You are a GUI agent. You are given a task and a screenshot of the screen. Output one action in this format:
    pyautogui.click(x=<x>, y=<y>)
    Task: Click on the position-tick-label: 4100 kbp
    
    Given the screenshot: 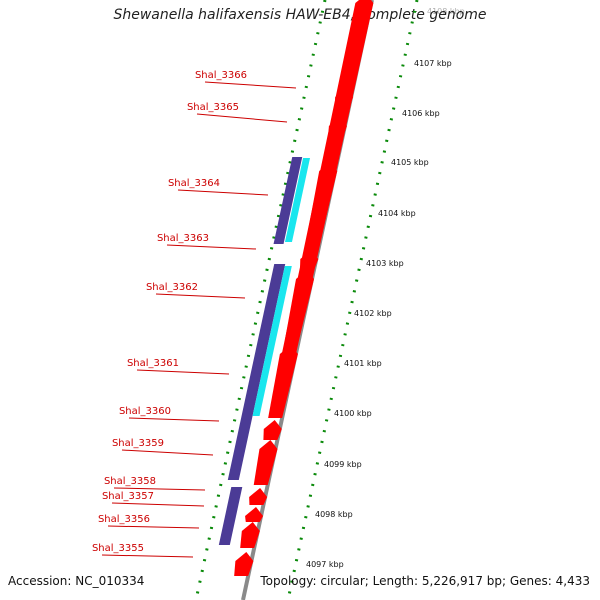 What is the action you would take?
    pyautogui.click(x=353, y=413)
    